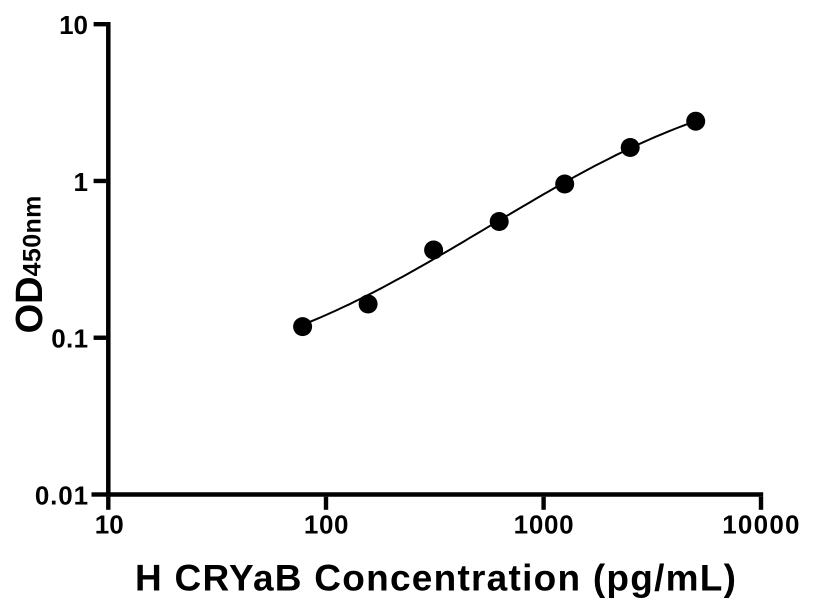 The image size is (816, 612). Describe the element at coordinates (436, 577) in the screenshot. I see `svg-text: H CRYaB Concentration (pg/mL)` at that location.